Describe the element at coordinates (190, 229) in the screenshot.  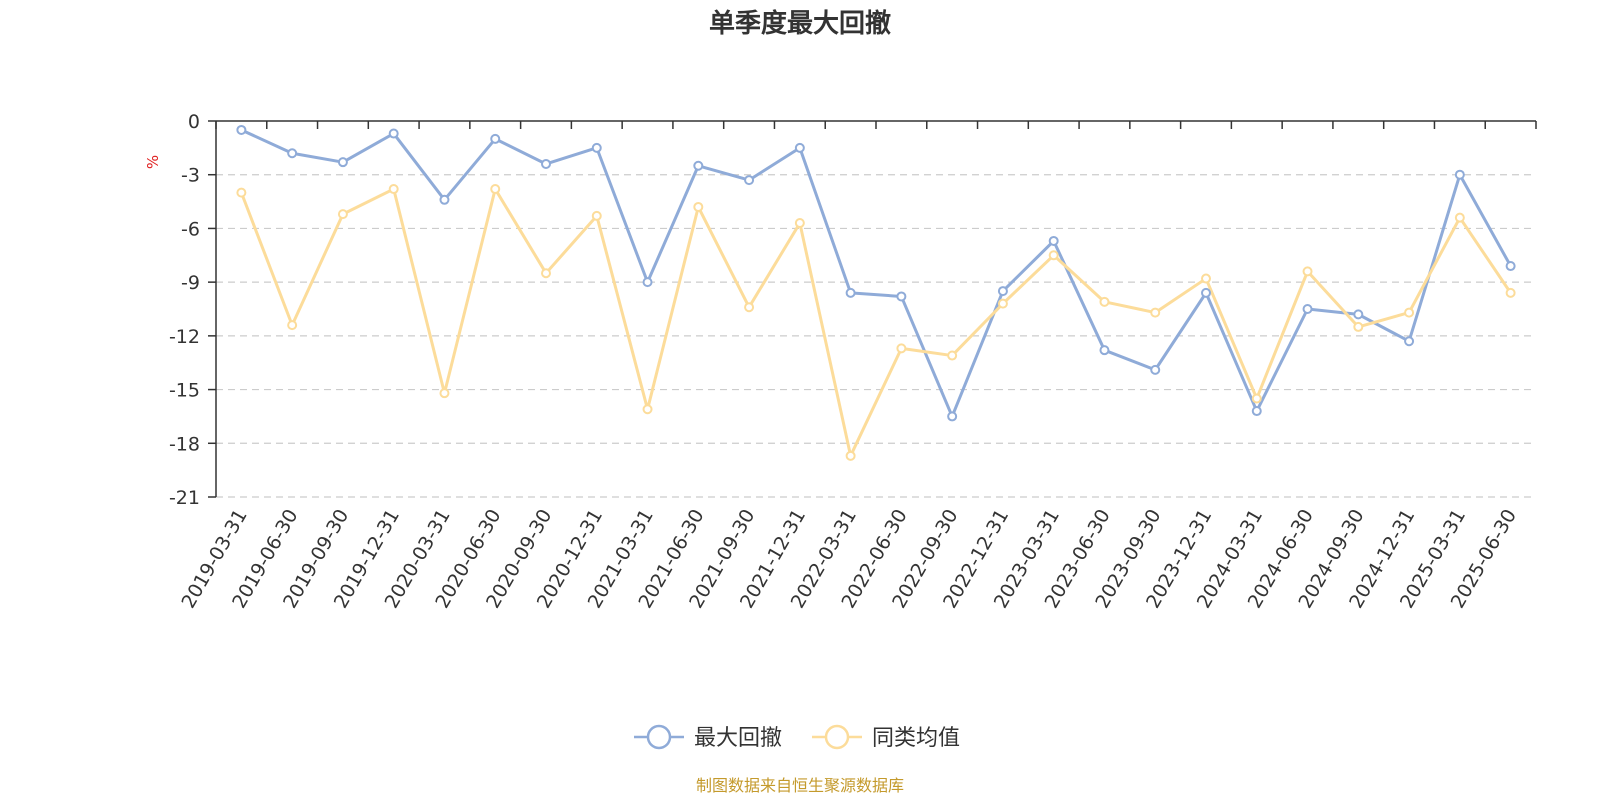
I see `y-tick-label: -6` at that location.